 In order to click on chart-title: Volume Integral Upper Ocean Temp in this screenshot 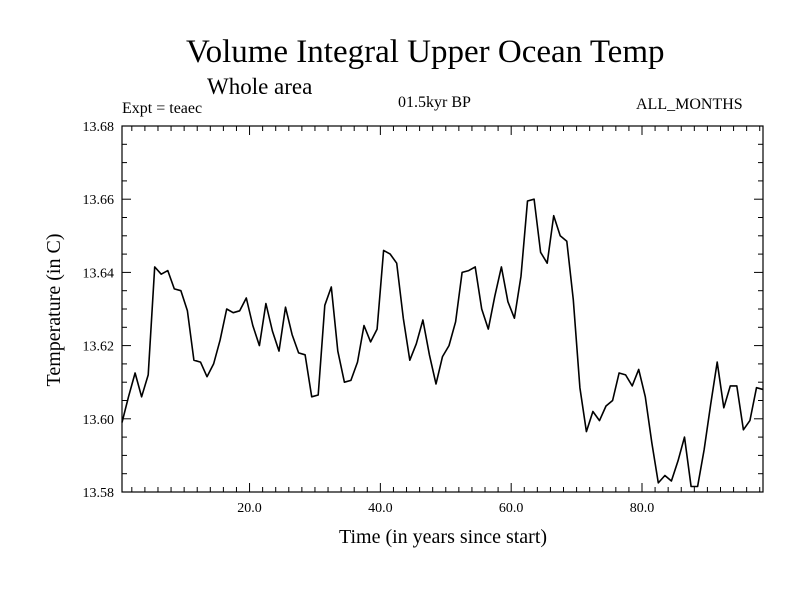, I will do `click(425, 52)`.